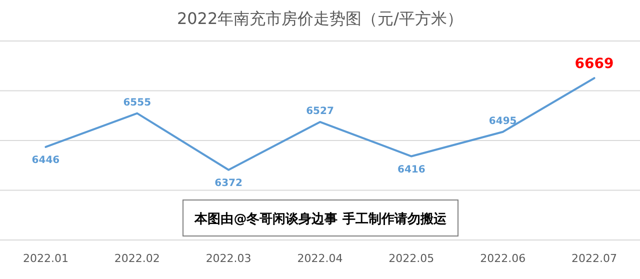  What do you see at coordinates (137, 102) in the screenshot?
I see `data-label: 6555` at bounding box center [137, 102].